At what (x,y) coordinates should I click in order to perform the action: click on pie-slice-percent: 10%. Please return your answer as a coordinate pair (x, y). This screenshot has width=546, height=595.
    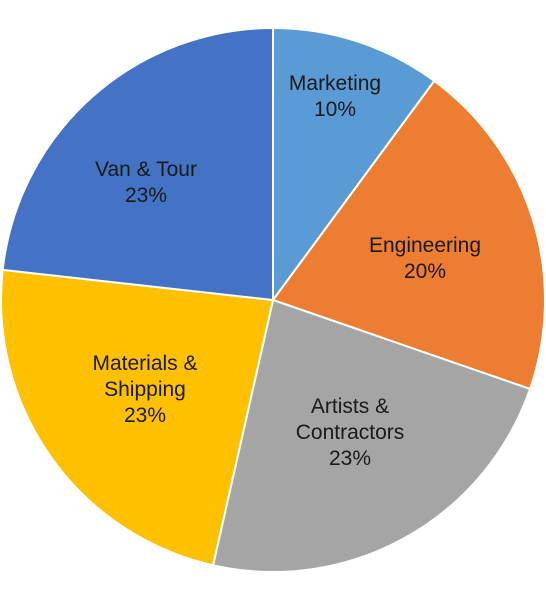
    Looking at the image, I should click on (335, 109).